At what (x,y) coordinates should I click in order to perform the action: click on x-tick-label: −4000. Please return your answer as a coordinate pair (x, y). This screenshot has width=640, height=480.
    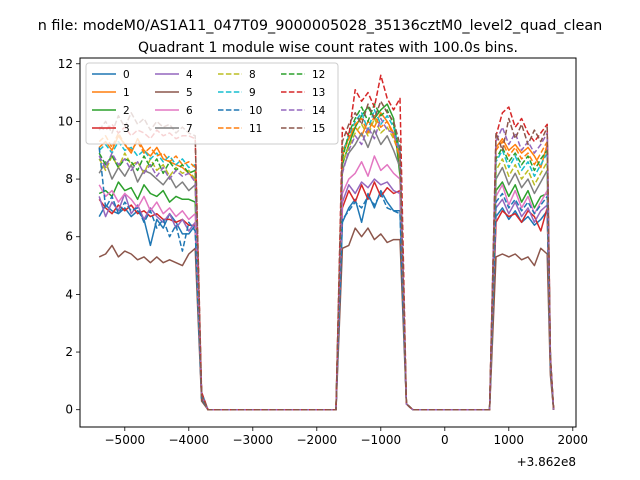
    Looking at the image, I should click on (189, 440).